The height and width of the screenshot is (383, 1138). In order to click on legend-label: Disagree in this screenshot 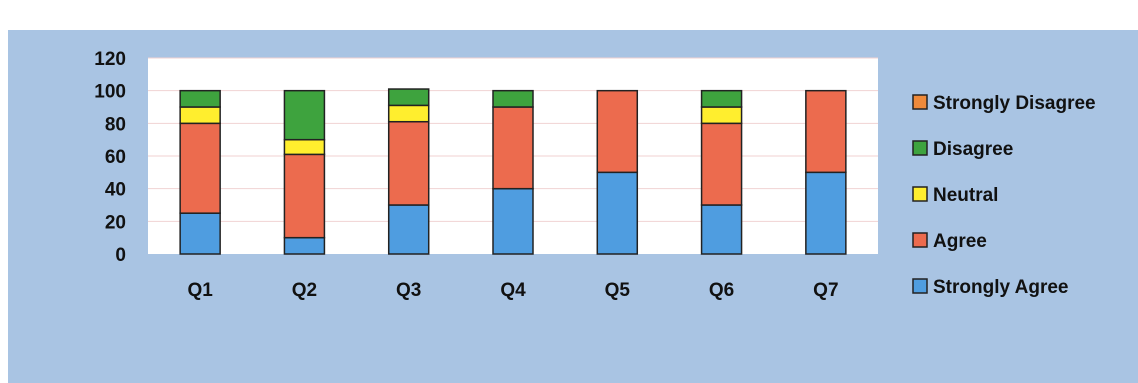, I will do `click(973, 149)`.